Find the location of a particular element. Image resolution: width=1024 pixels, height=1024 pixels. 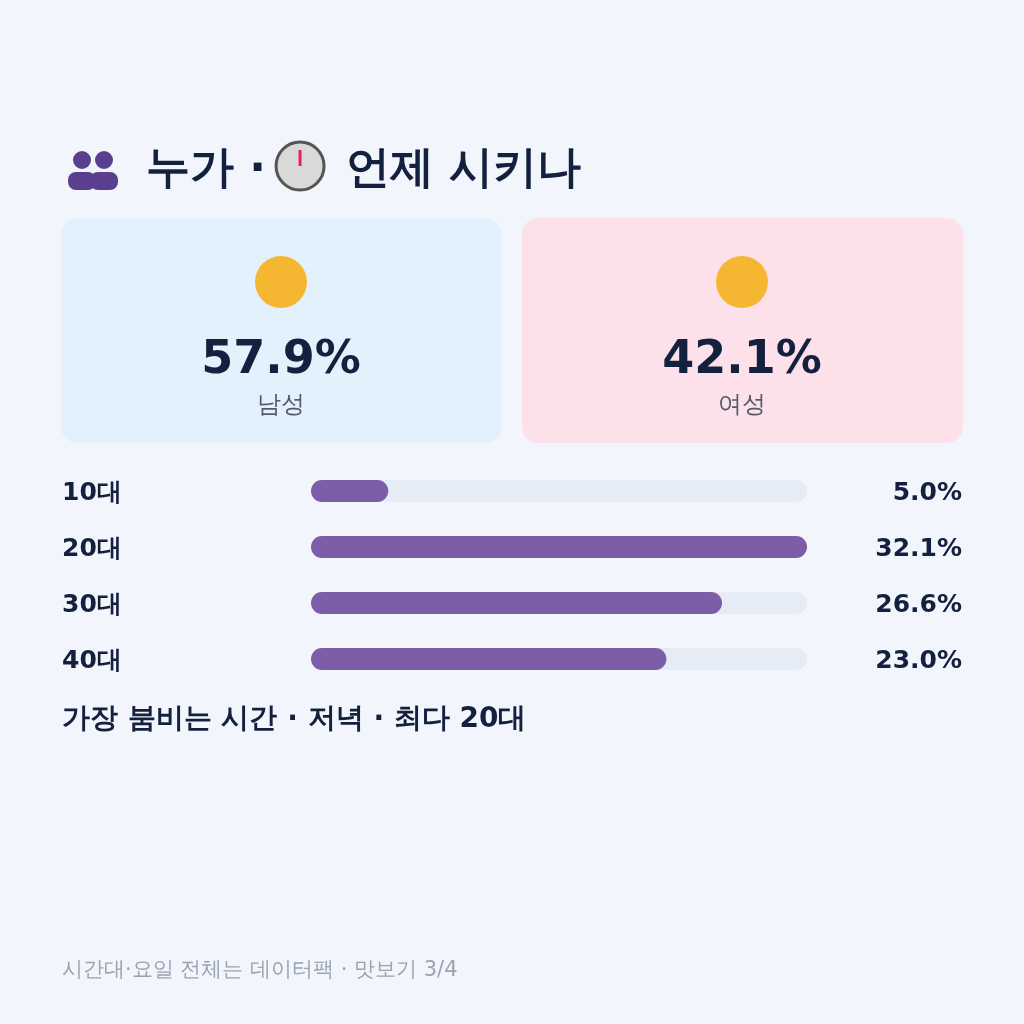

y-tick-label: 20대 is located at coordinates (92, 547).